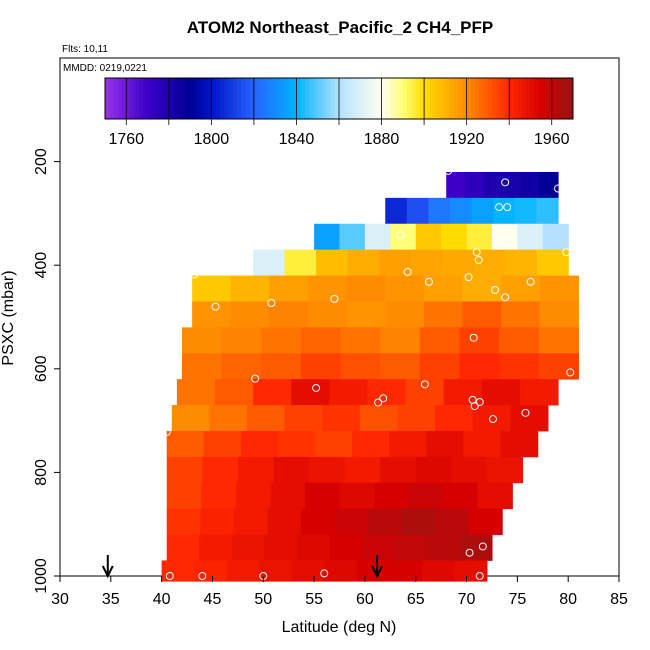 The image size is (650, 650). What do you see at coordinates (41, 265) in the screenshot?
I see `y-tick-label: 400` at bounding box center [41, 265].